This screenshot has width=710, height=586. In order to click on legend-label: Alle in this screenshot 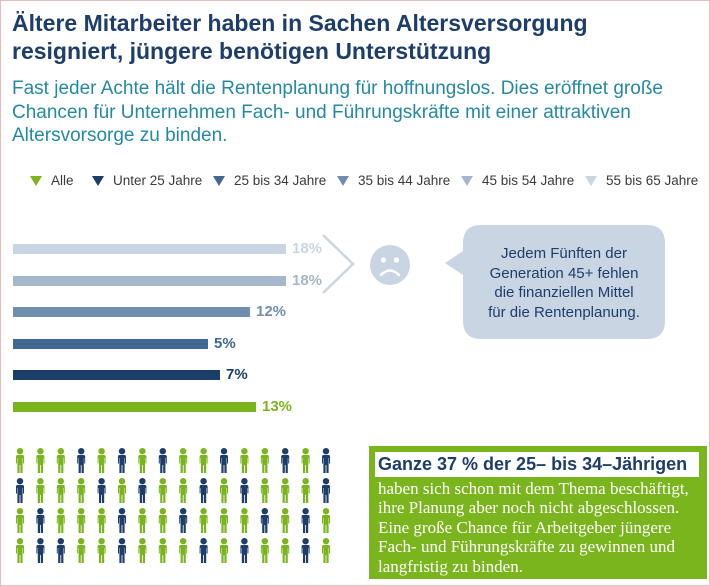, I will do `click(62, 180)`.